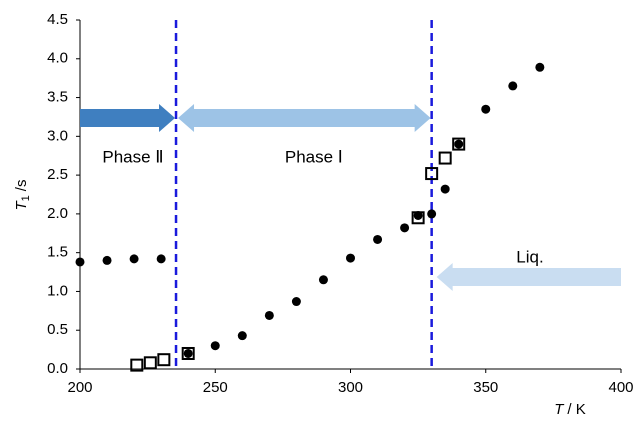 The width and height of the screenshot is (638, 421). What do you see at coordinates (576, 409) in the screenshot?
I see `x-label-unit: / K` at bounding box center [576, 409].